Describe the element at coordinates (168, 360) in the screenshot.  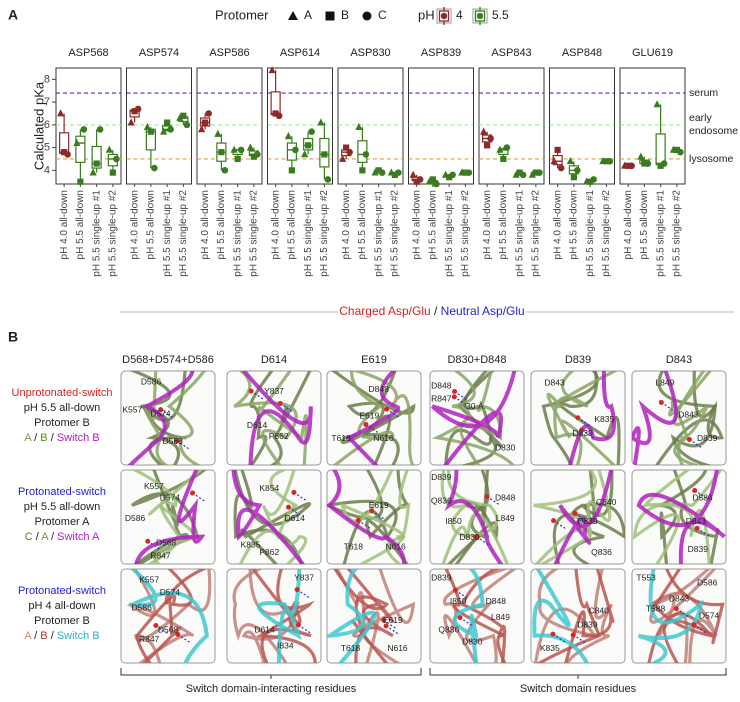
I see `column-header: D568+D574+D586` at that location.